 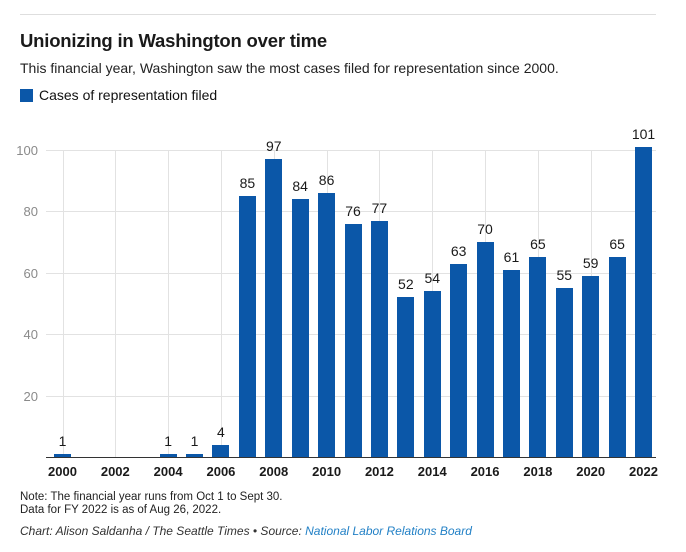 What do you see at coordinates (379, 471) in the screenshot?
I see `x-tick-label: 2012` at bounding box center [379, 471].